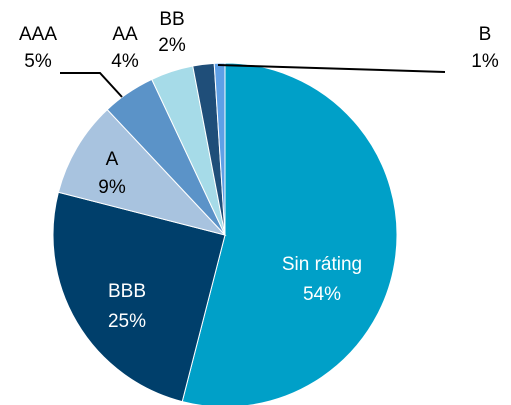  What do you see at coordinates (38, 61) in the screenshot?
I see `slice-value: 5%` at bounding box center [38, 61].